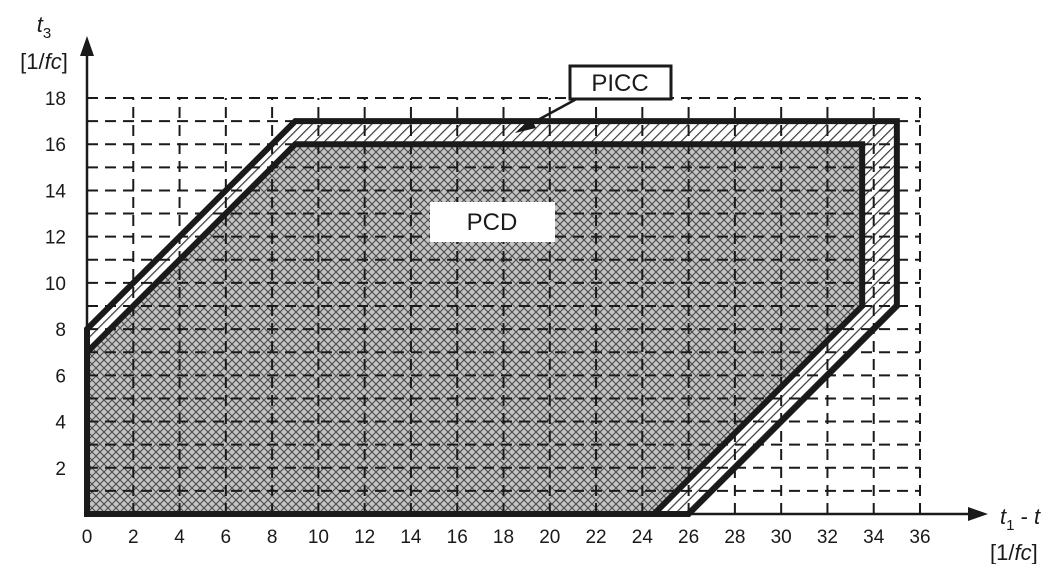 The height and width of the screenshot is (564, 1060). I want to click on x-tick-label: 32, so click(827, 537).